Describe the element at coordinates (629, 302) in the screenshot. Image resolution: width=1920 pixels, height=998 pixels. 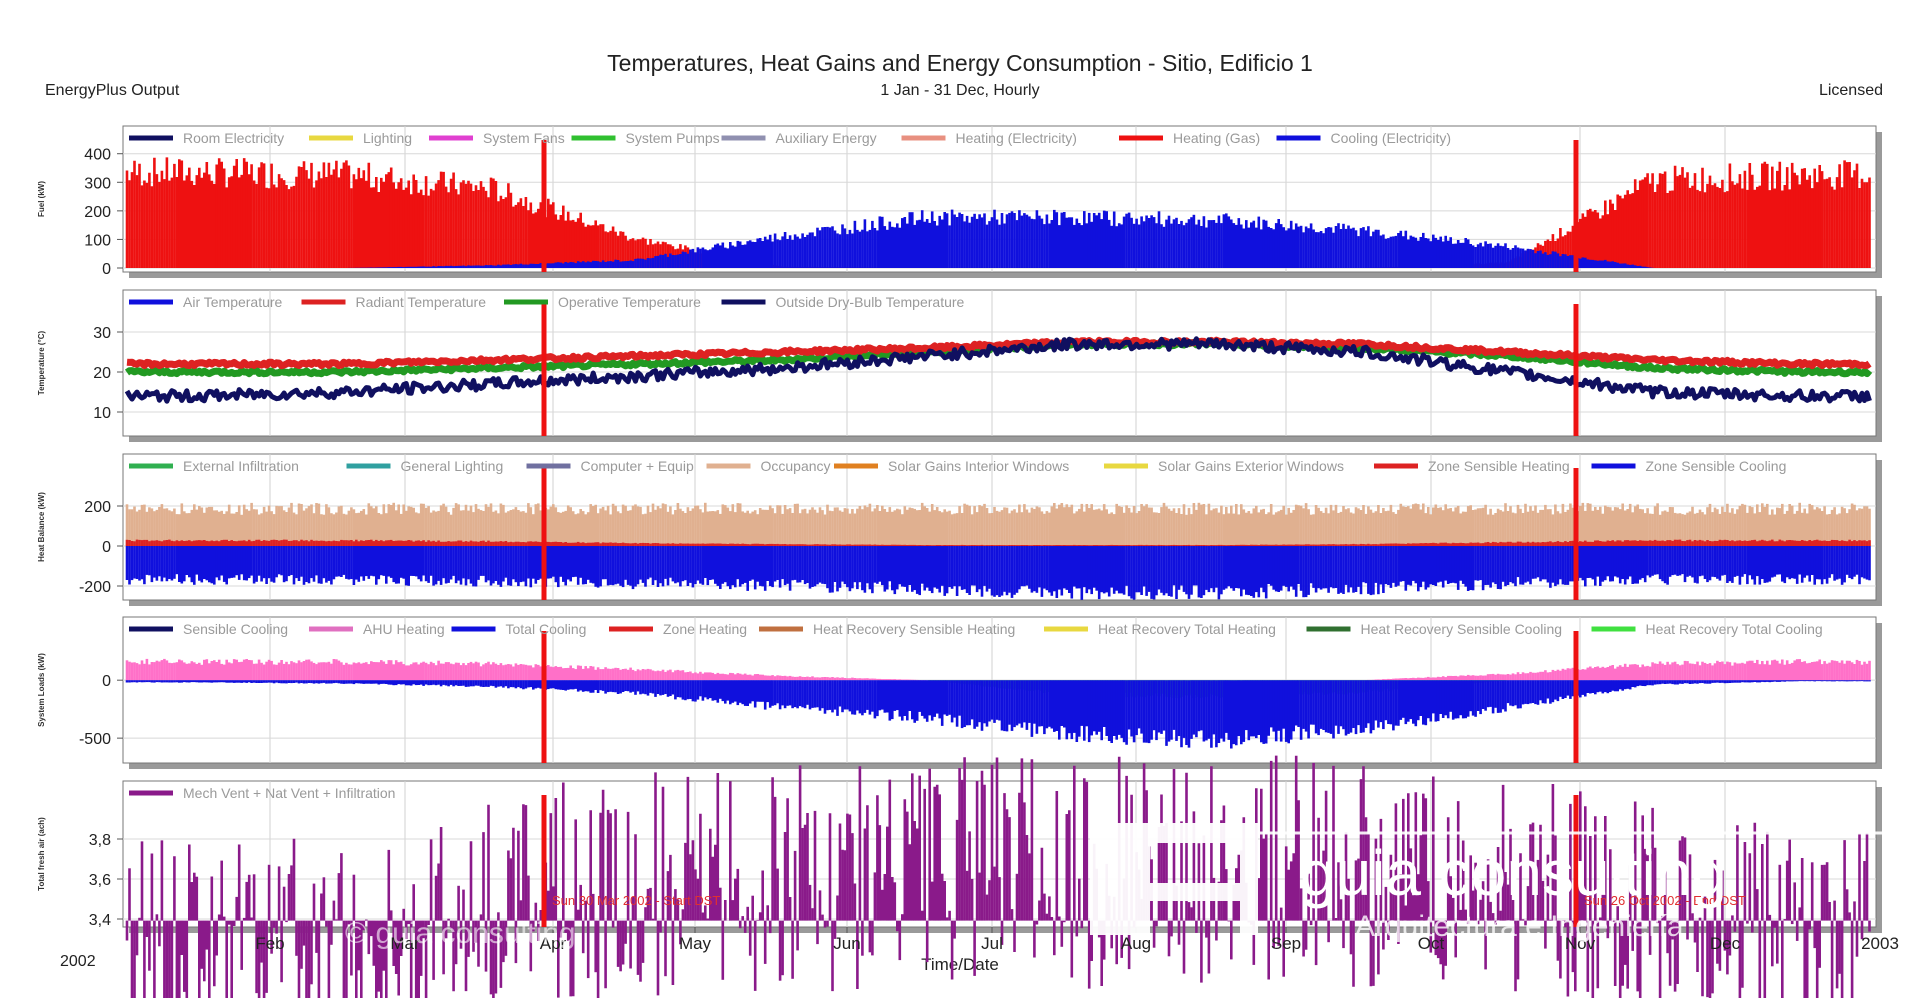
I see `legend-entry: Operative Temperature` at that location.